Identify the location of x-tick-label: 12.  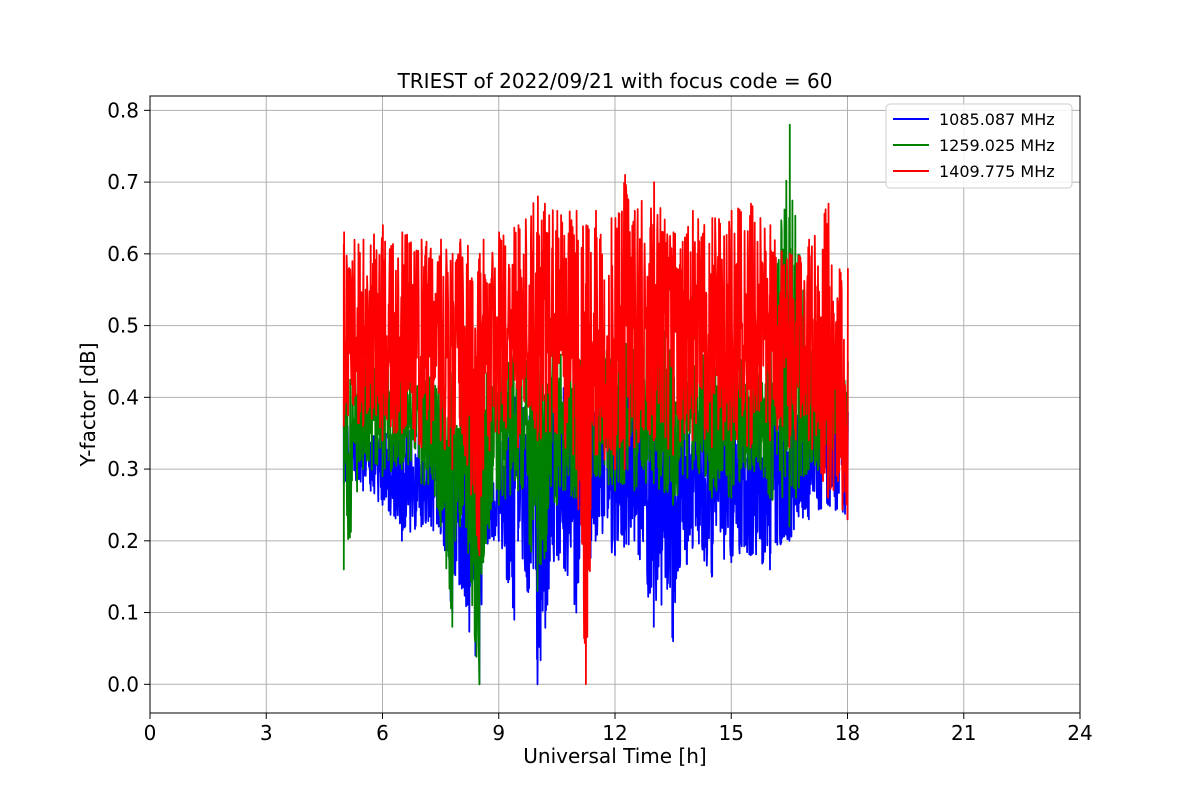
(614, 733).